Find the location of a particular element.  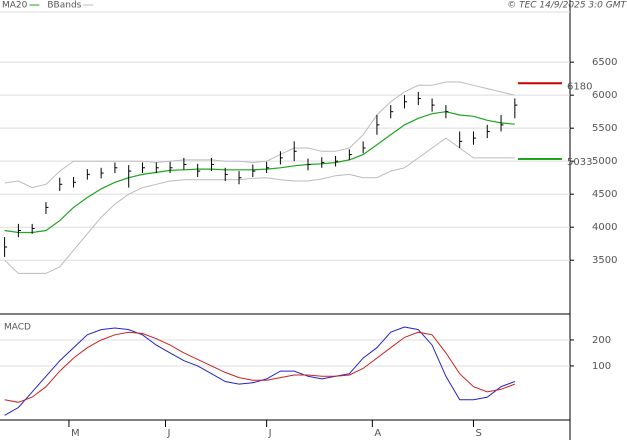

y-tick-label: 4500 is located at coordinates (604, 194).